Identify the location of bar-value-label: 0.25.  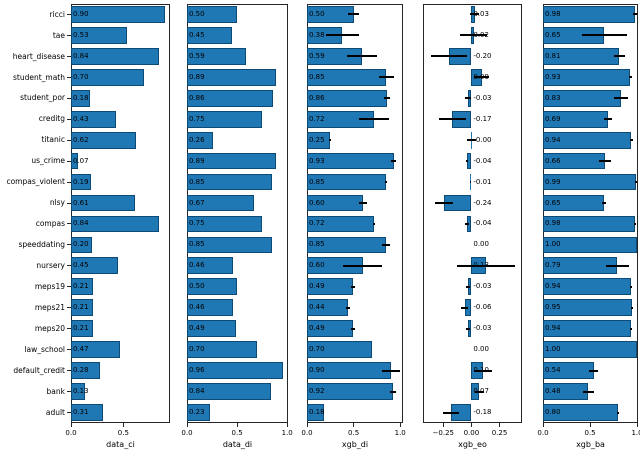
(317, 139).